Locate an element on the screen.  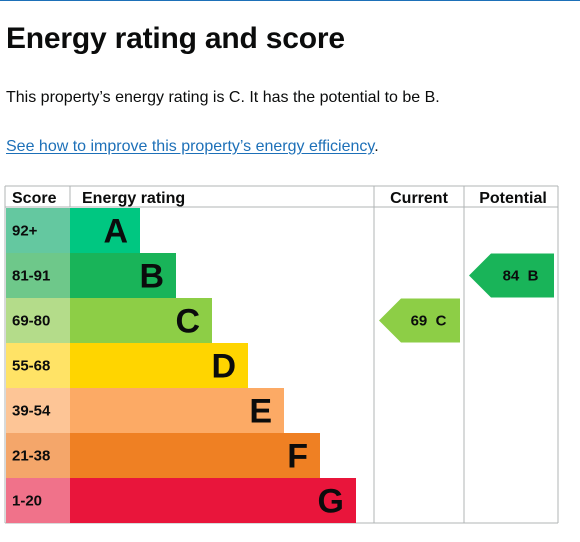
header-score: Score is located at coordinates (34, 198).